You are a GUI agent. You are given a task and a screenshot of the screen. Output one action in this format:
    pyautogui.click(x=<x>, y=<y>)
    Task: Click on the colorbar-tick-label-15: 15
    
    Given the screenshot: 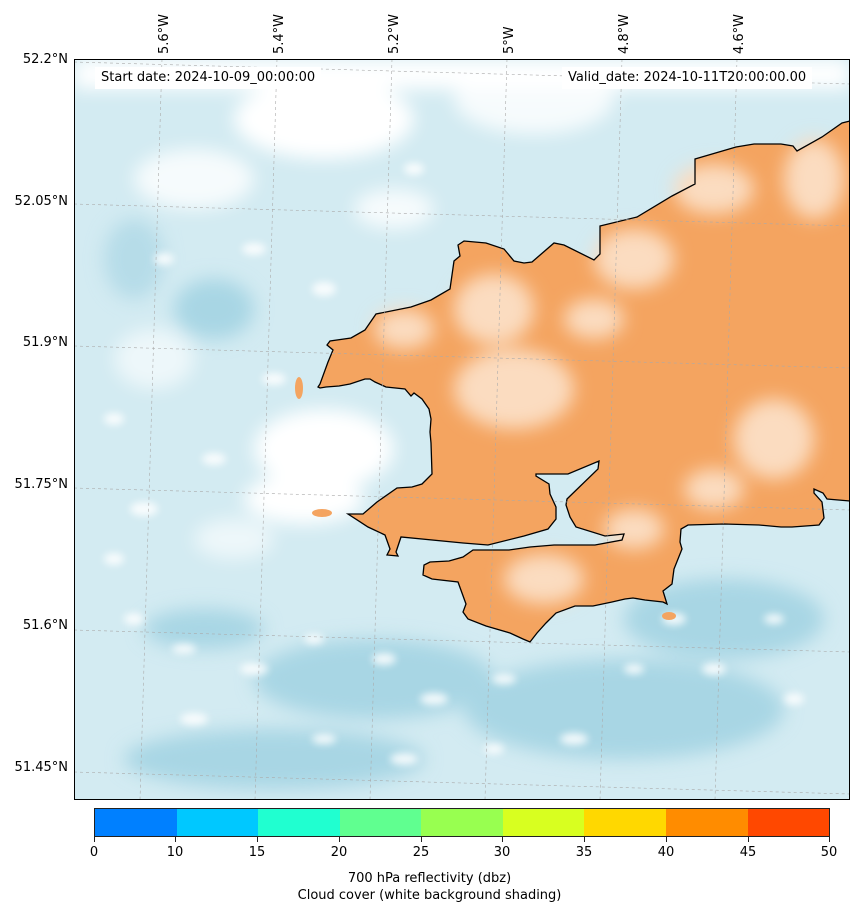 What is the action you would take?
    pyautogui.click(x=257, y=852)
    